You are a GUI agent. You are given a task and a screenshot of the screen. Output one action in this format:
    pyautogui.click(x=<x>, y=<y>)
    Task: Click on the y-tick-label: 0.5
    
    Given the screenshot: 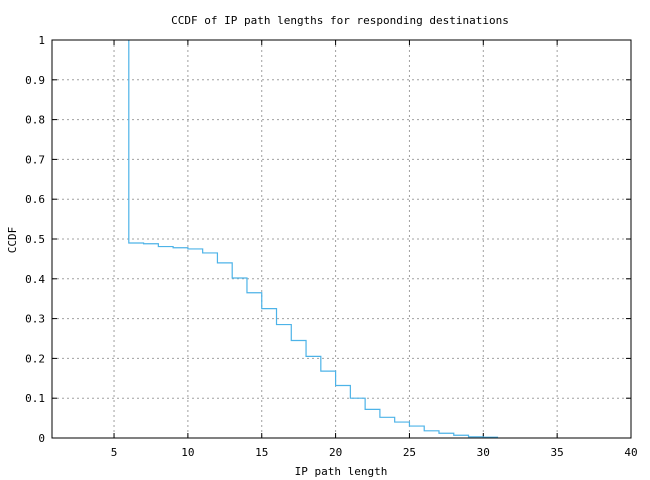 What is the action you would take?
    pyautogui.click(x=35, y=239)
    